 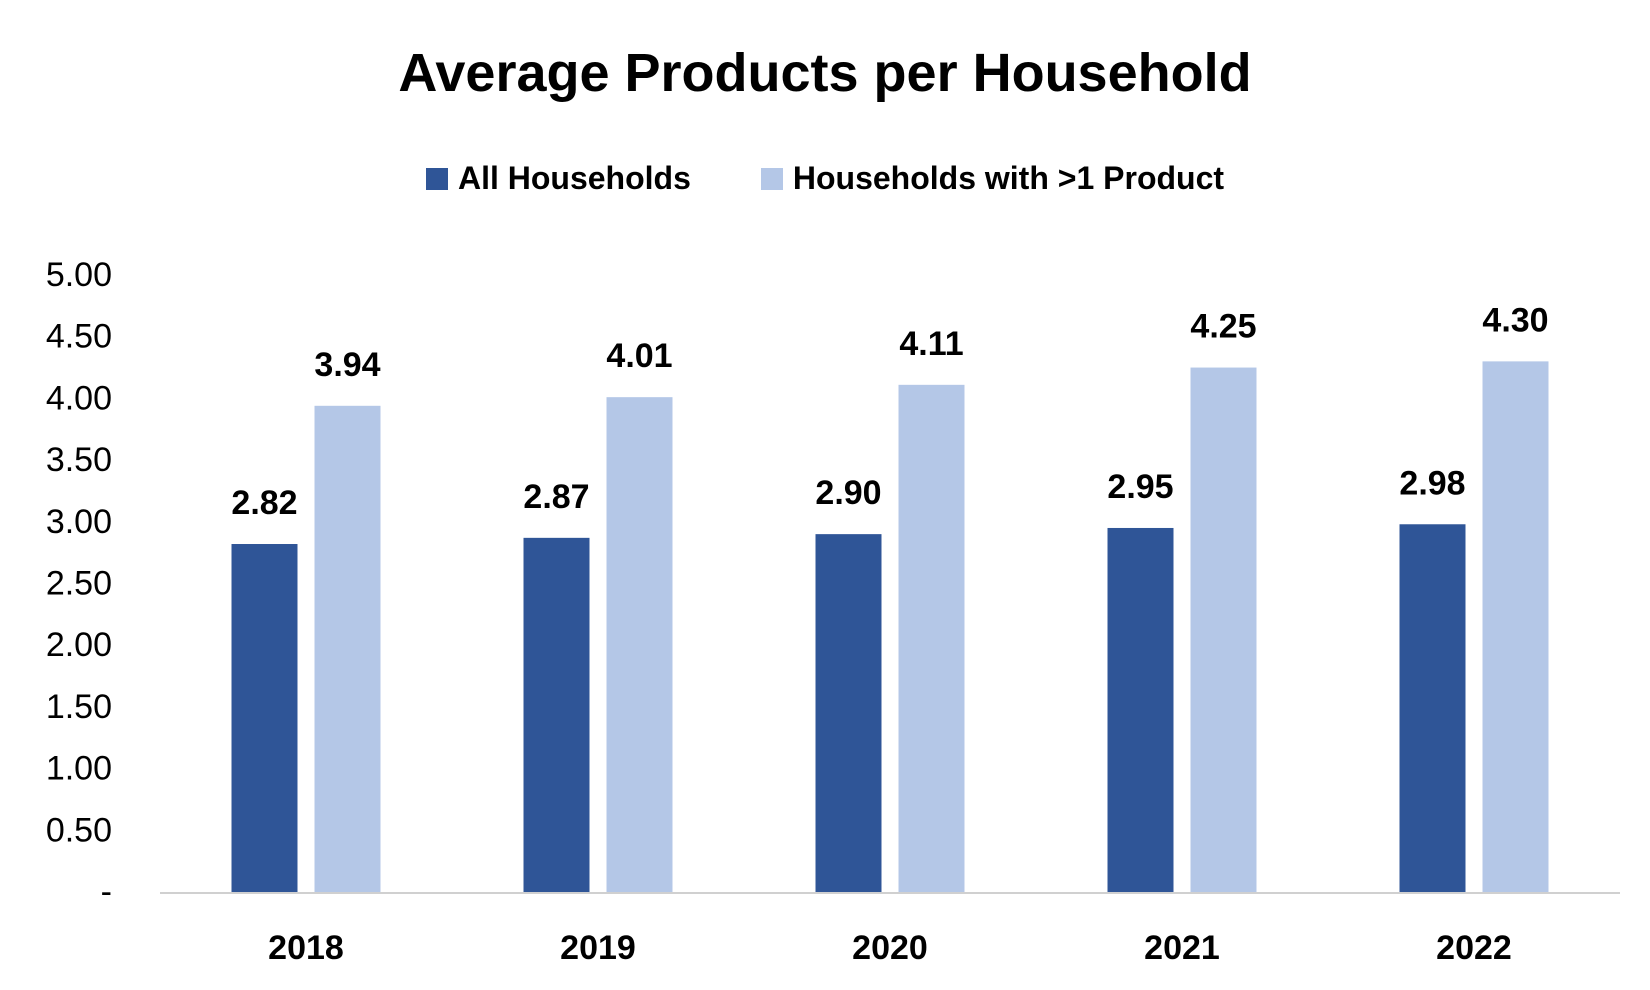 What do you see at coordinates (825, 73) in the screenshot?
I see `chart-title: Average Products per Household` at bounding box center [825, 73].